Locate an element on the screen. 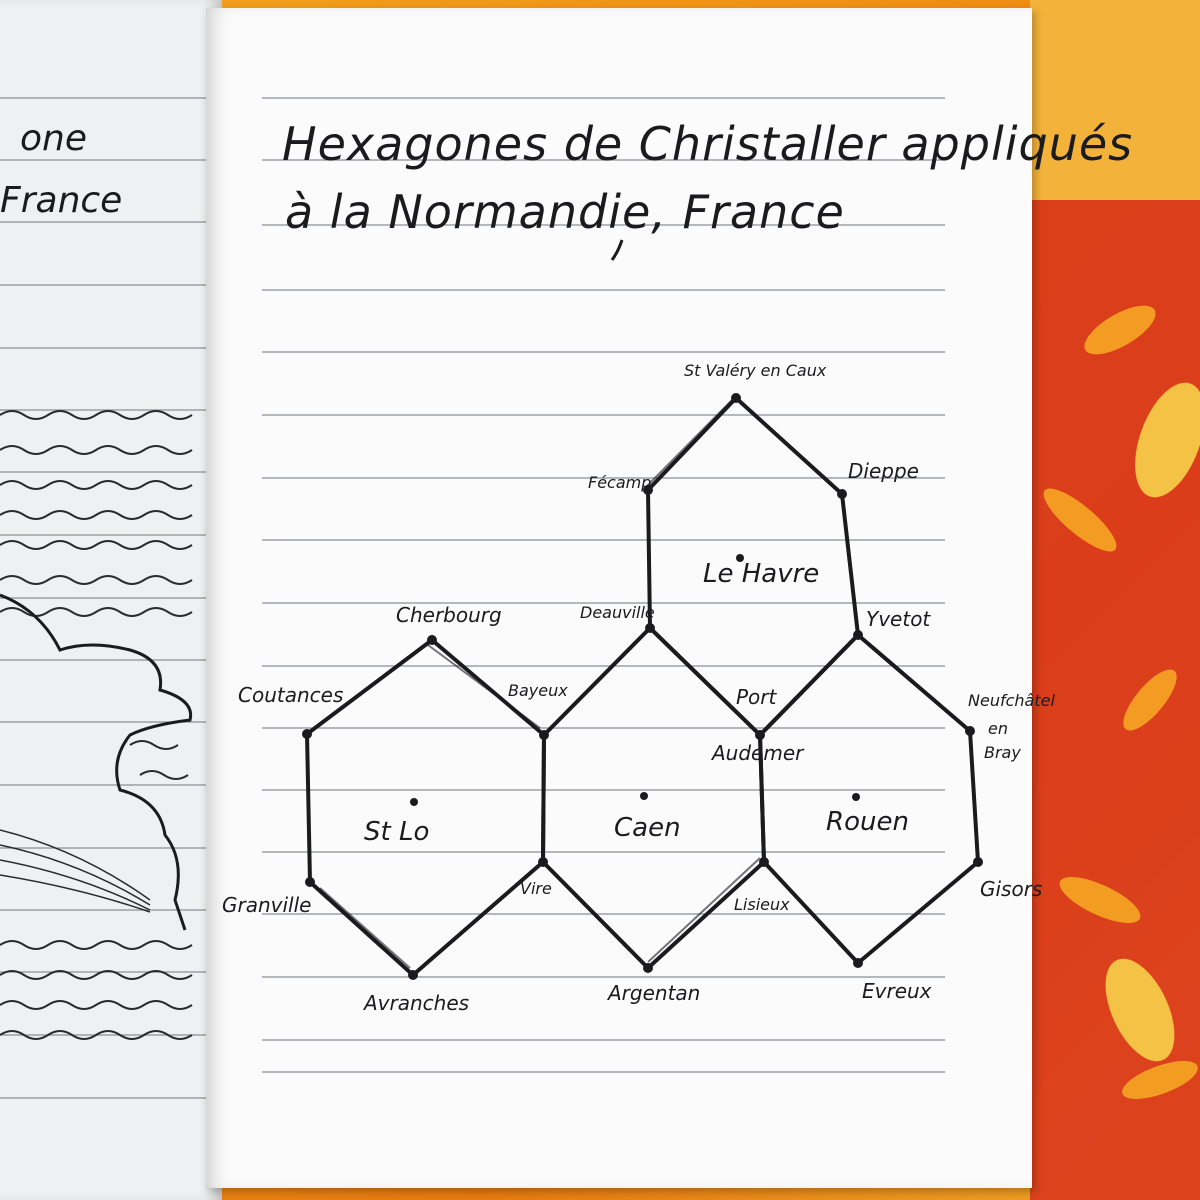 The width and height of the screenshot is (1200, 1200). label-vire: Vire is located at coordinates (536, 888).